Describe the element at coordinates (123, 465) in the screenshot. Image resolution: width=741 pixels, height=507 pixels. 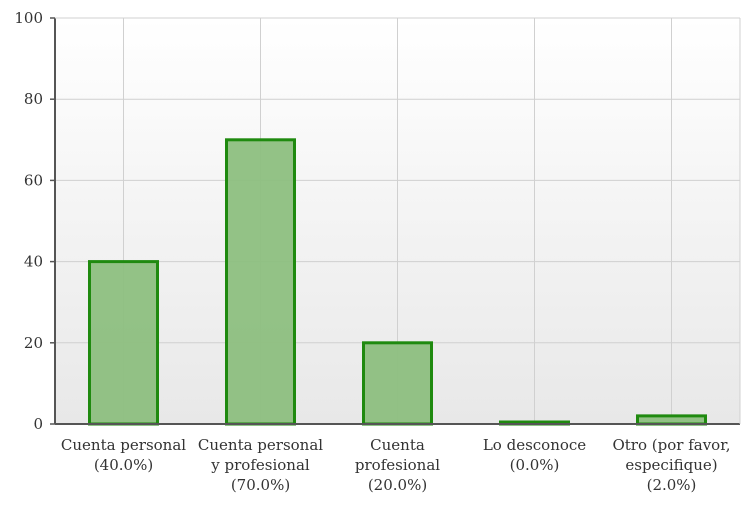
I see `x-category-label-line: (40.0%)` at that location.